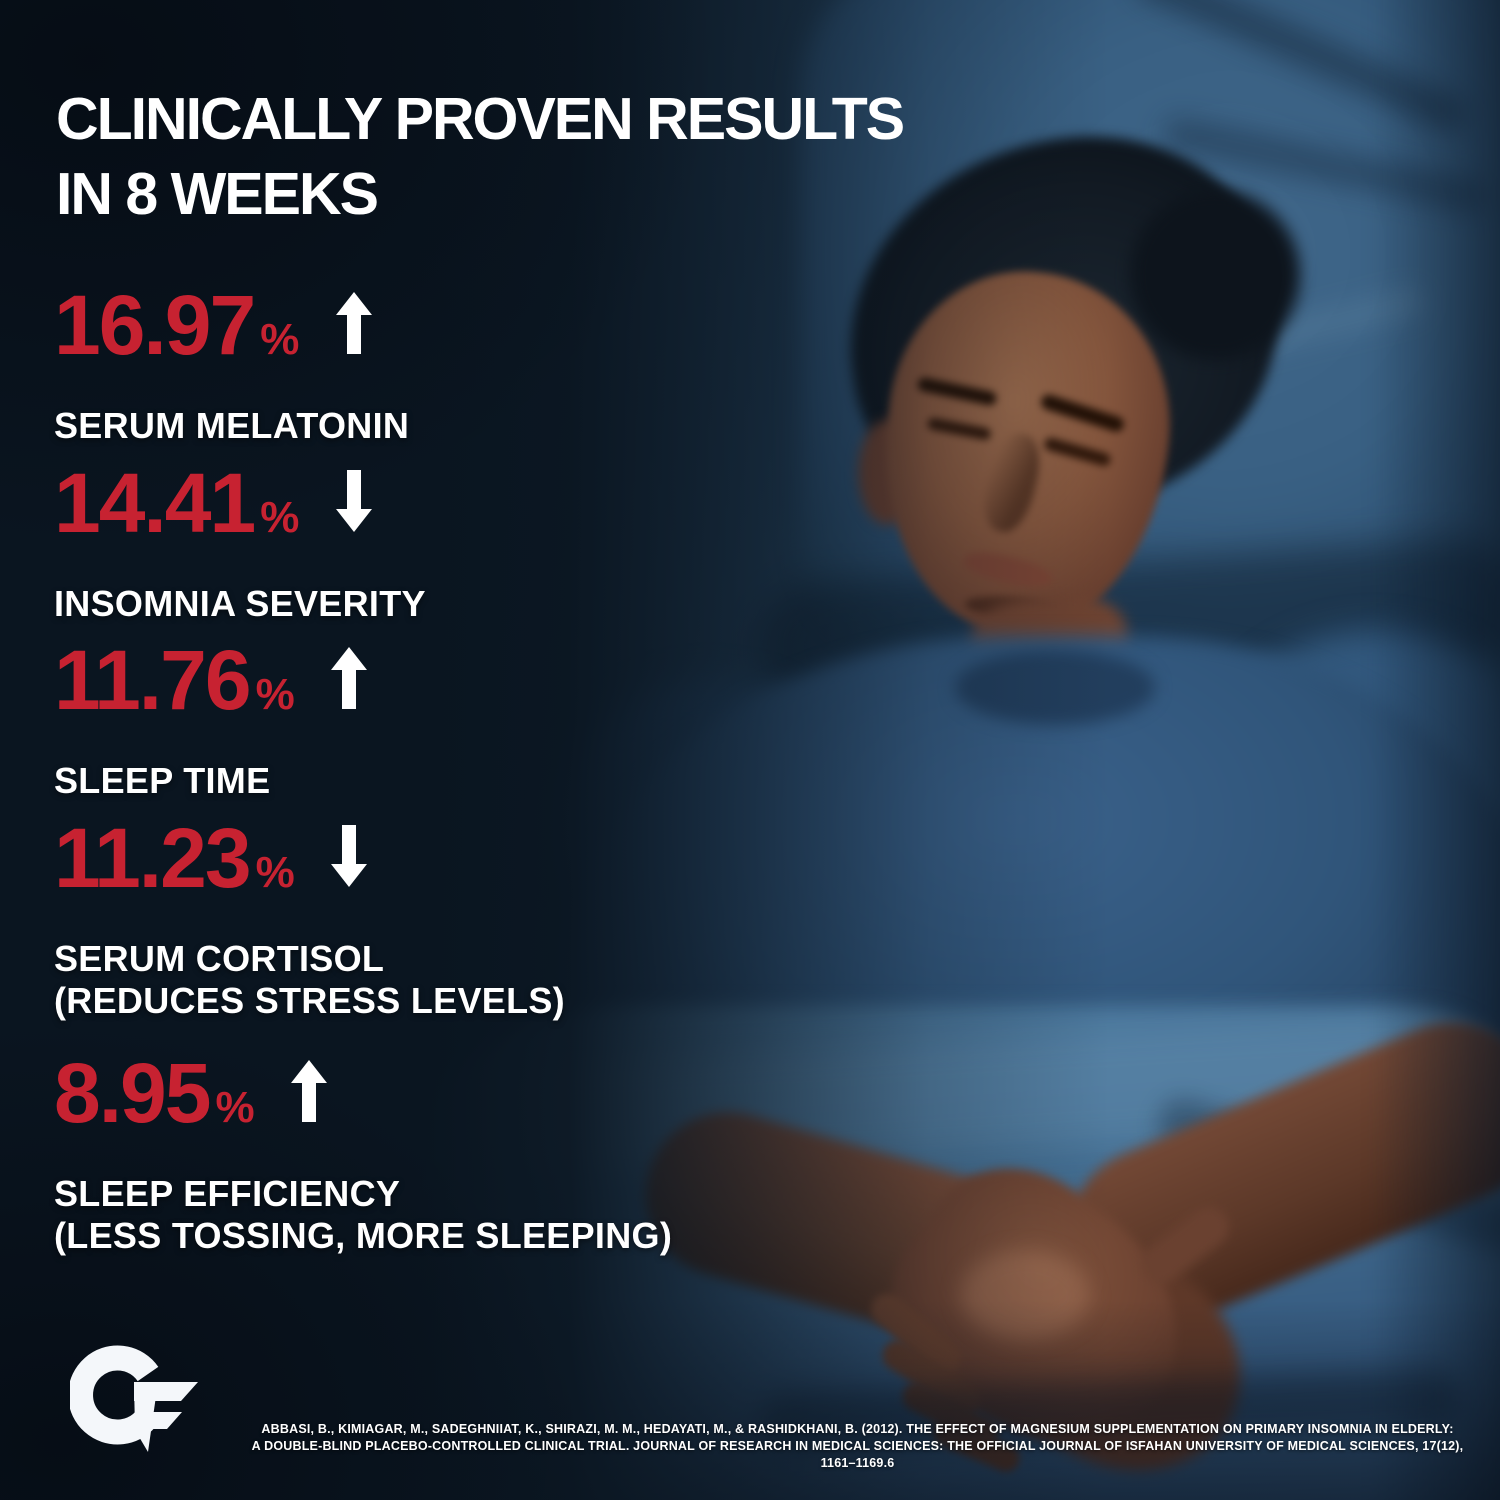 The width and height of the screenshot is (1500, 1500). Describe the element at coordinates (113, 1395) in the screenshot. I see `logo-letter-c` at that location.